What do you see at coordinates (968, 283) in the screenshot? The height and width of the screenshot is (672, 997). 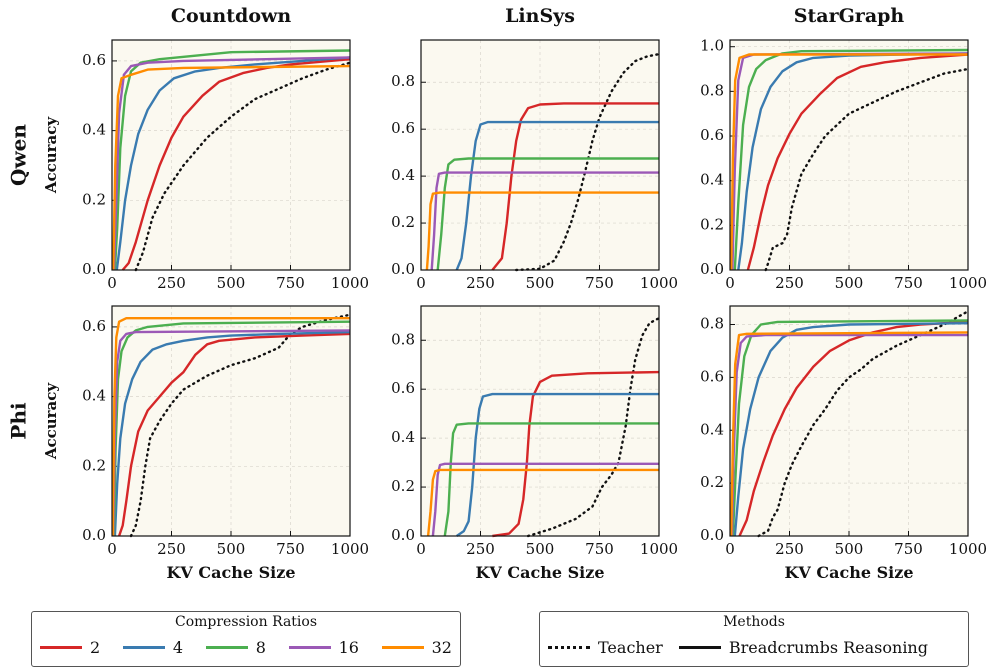 I see `x-tick-label-qwen-stargraph-1000: 1000` at bounding box center [968, 283].